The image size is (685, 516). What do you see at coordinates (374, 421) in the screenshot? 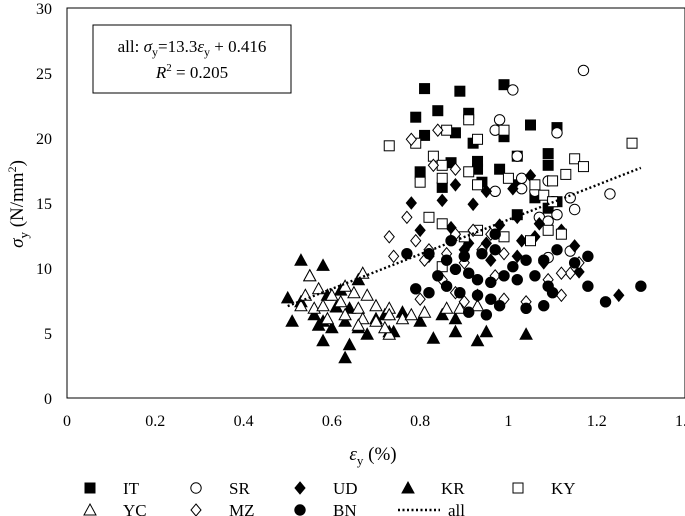
I see `x-axis-ticks: 0 0.2 0.4 0.6 0.8 1 1.2 1.4` at bounding box center [374, 421].